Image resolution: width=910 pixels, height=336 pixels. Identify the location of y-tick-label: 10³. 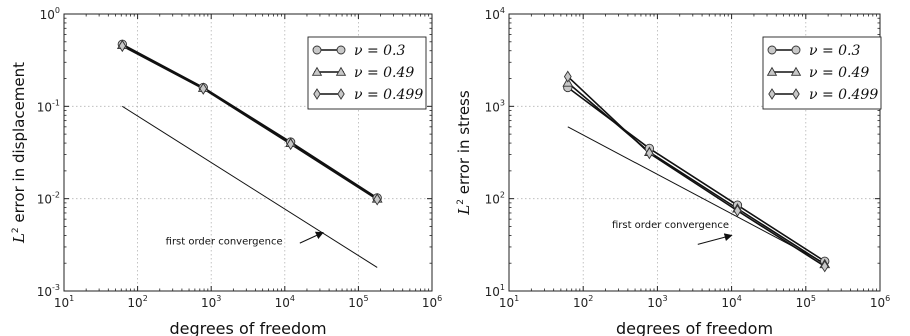
(495, 106).